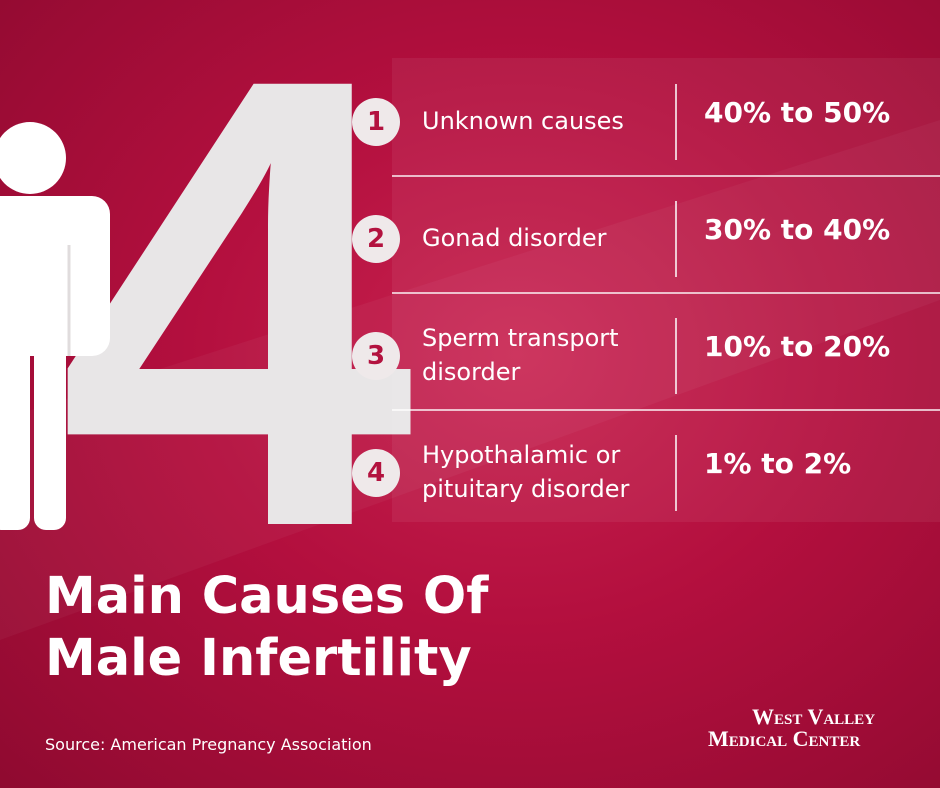 The height and width of the screenshot is (788, 940). What do you see at coordinates (797, 229) in the screenshot?
I see `range-text: 30% to 40%` at bounding box center [797, 229].